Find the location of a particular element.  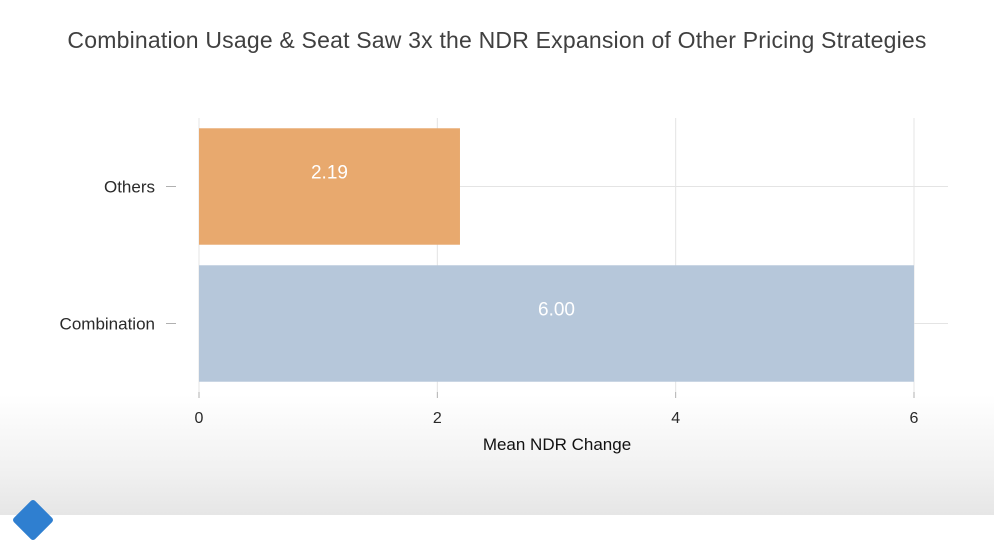

x-tick-label: 0 is located at coordinates (199, 418).